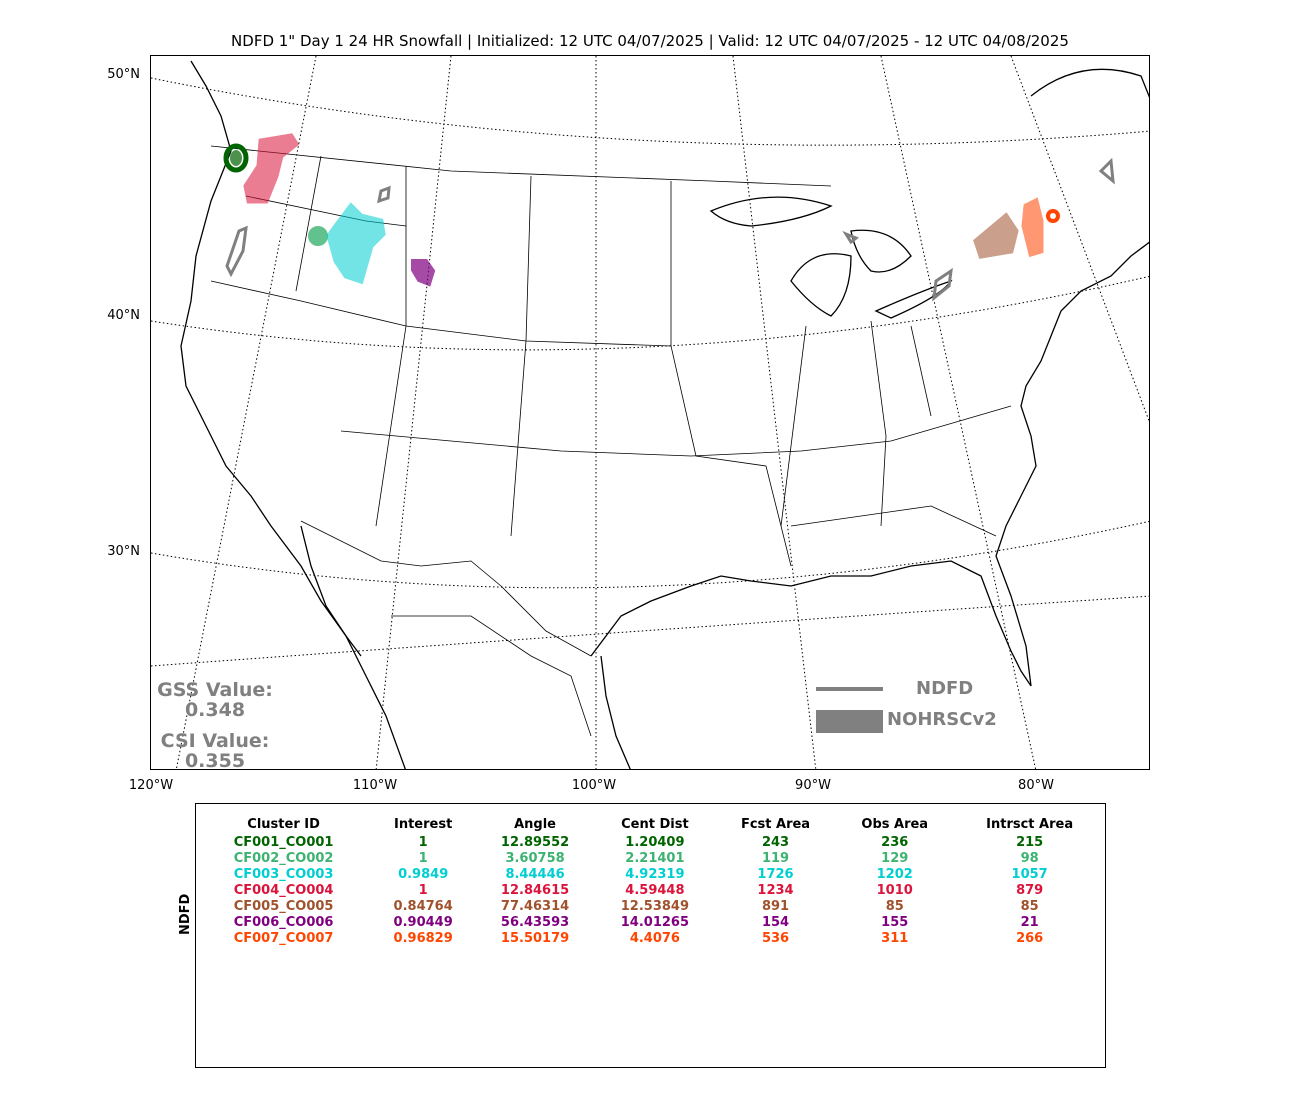 This screenshot has height=1100, width=1300. Describe the element at coordinates (655, 906) in the screenshot. I see `table-cell: 12.53849` at that location.